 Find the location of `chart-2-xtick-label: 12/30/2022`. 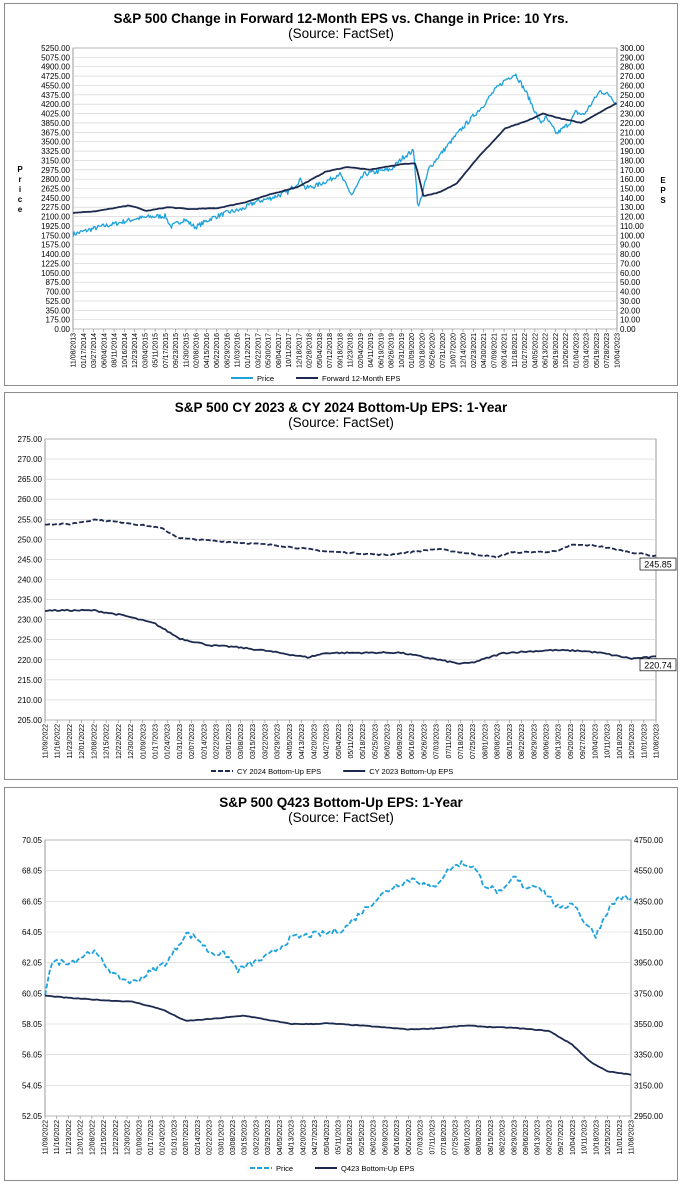

chart-2-xtick-label: 12/30/2022 is located at coordinates (131, 741).